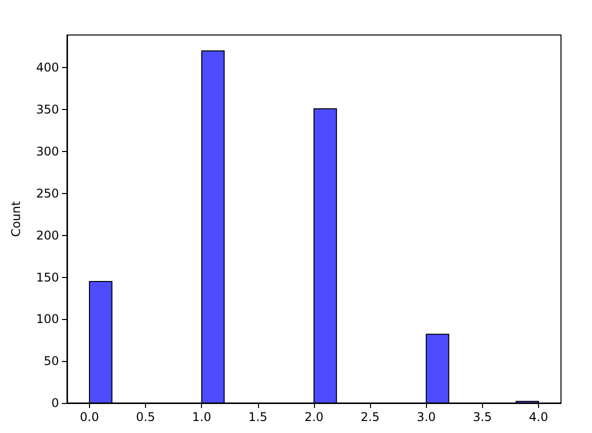 The image size is (592, 433). Describe the element at coordinates (47, 151) in the screenshot. I see `y-tick-label: 300` at that location.